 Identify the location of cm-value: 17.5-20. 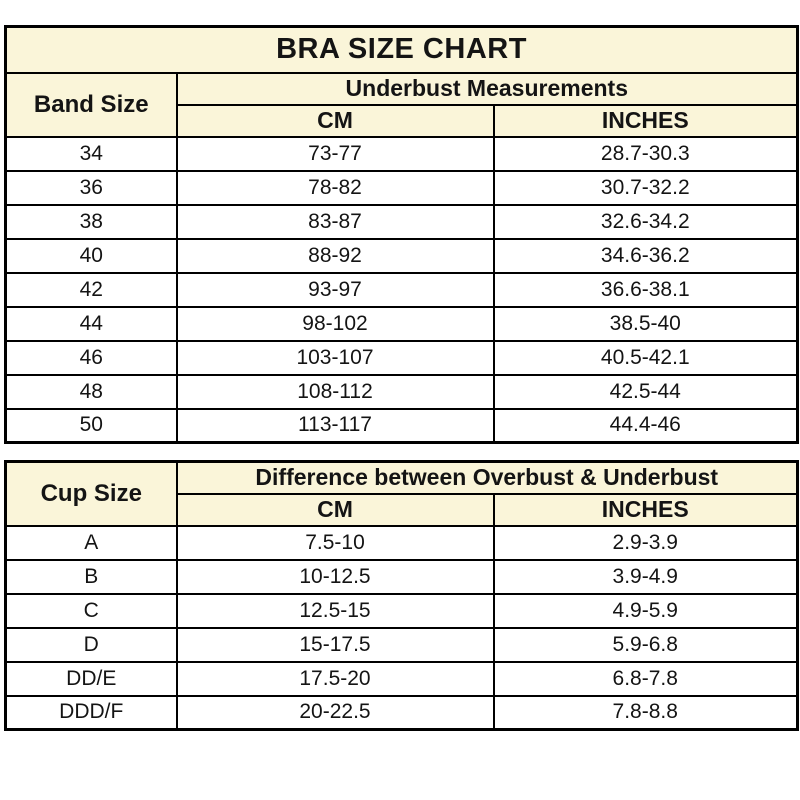
(335, 678).